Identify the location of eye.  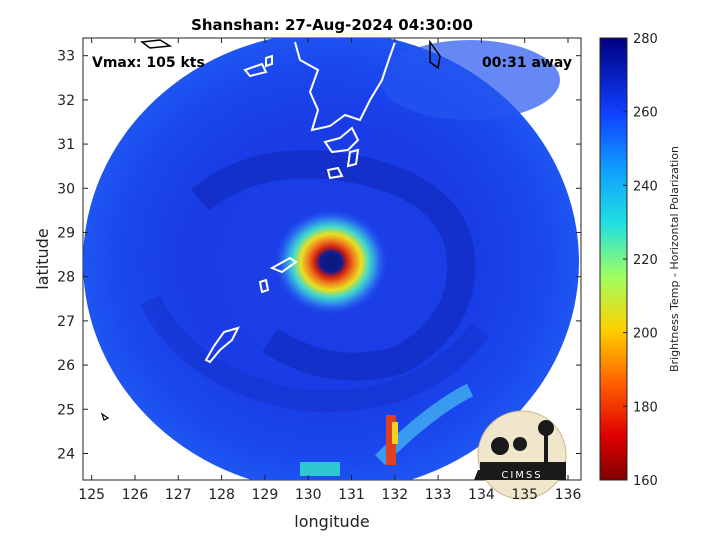
(331, 262).